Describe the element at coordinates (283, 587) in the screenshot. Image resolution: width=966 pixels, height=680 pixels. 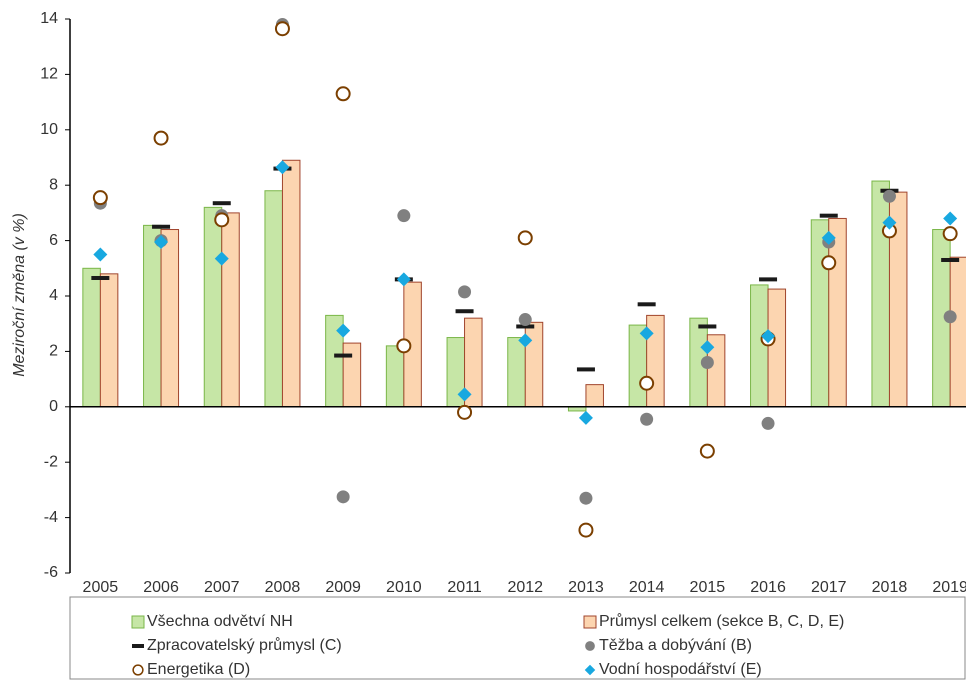
I see `x-tick-label: 2008` at that location.